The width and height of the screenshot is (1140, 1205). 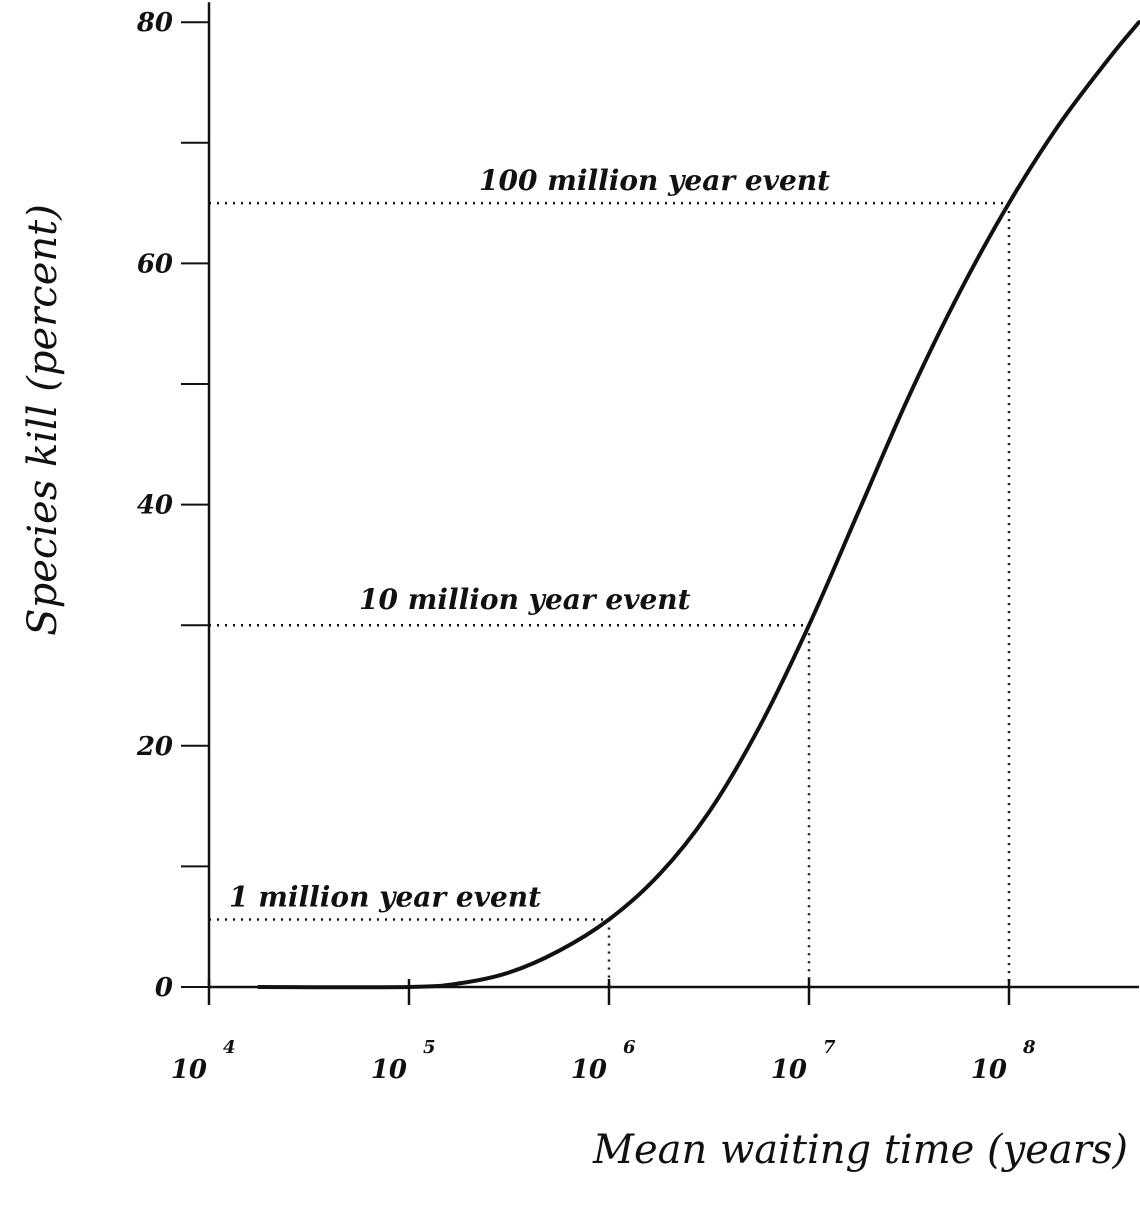 I want to click on event-label: 100 million year event, so click(x=654, y=180).